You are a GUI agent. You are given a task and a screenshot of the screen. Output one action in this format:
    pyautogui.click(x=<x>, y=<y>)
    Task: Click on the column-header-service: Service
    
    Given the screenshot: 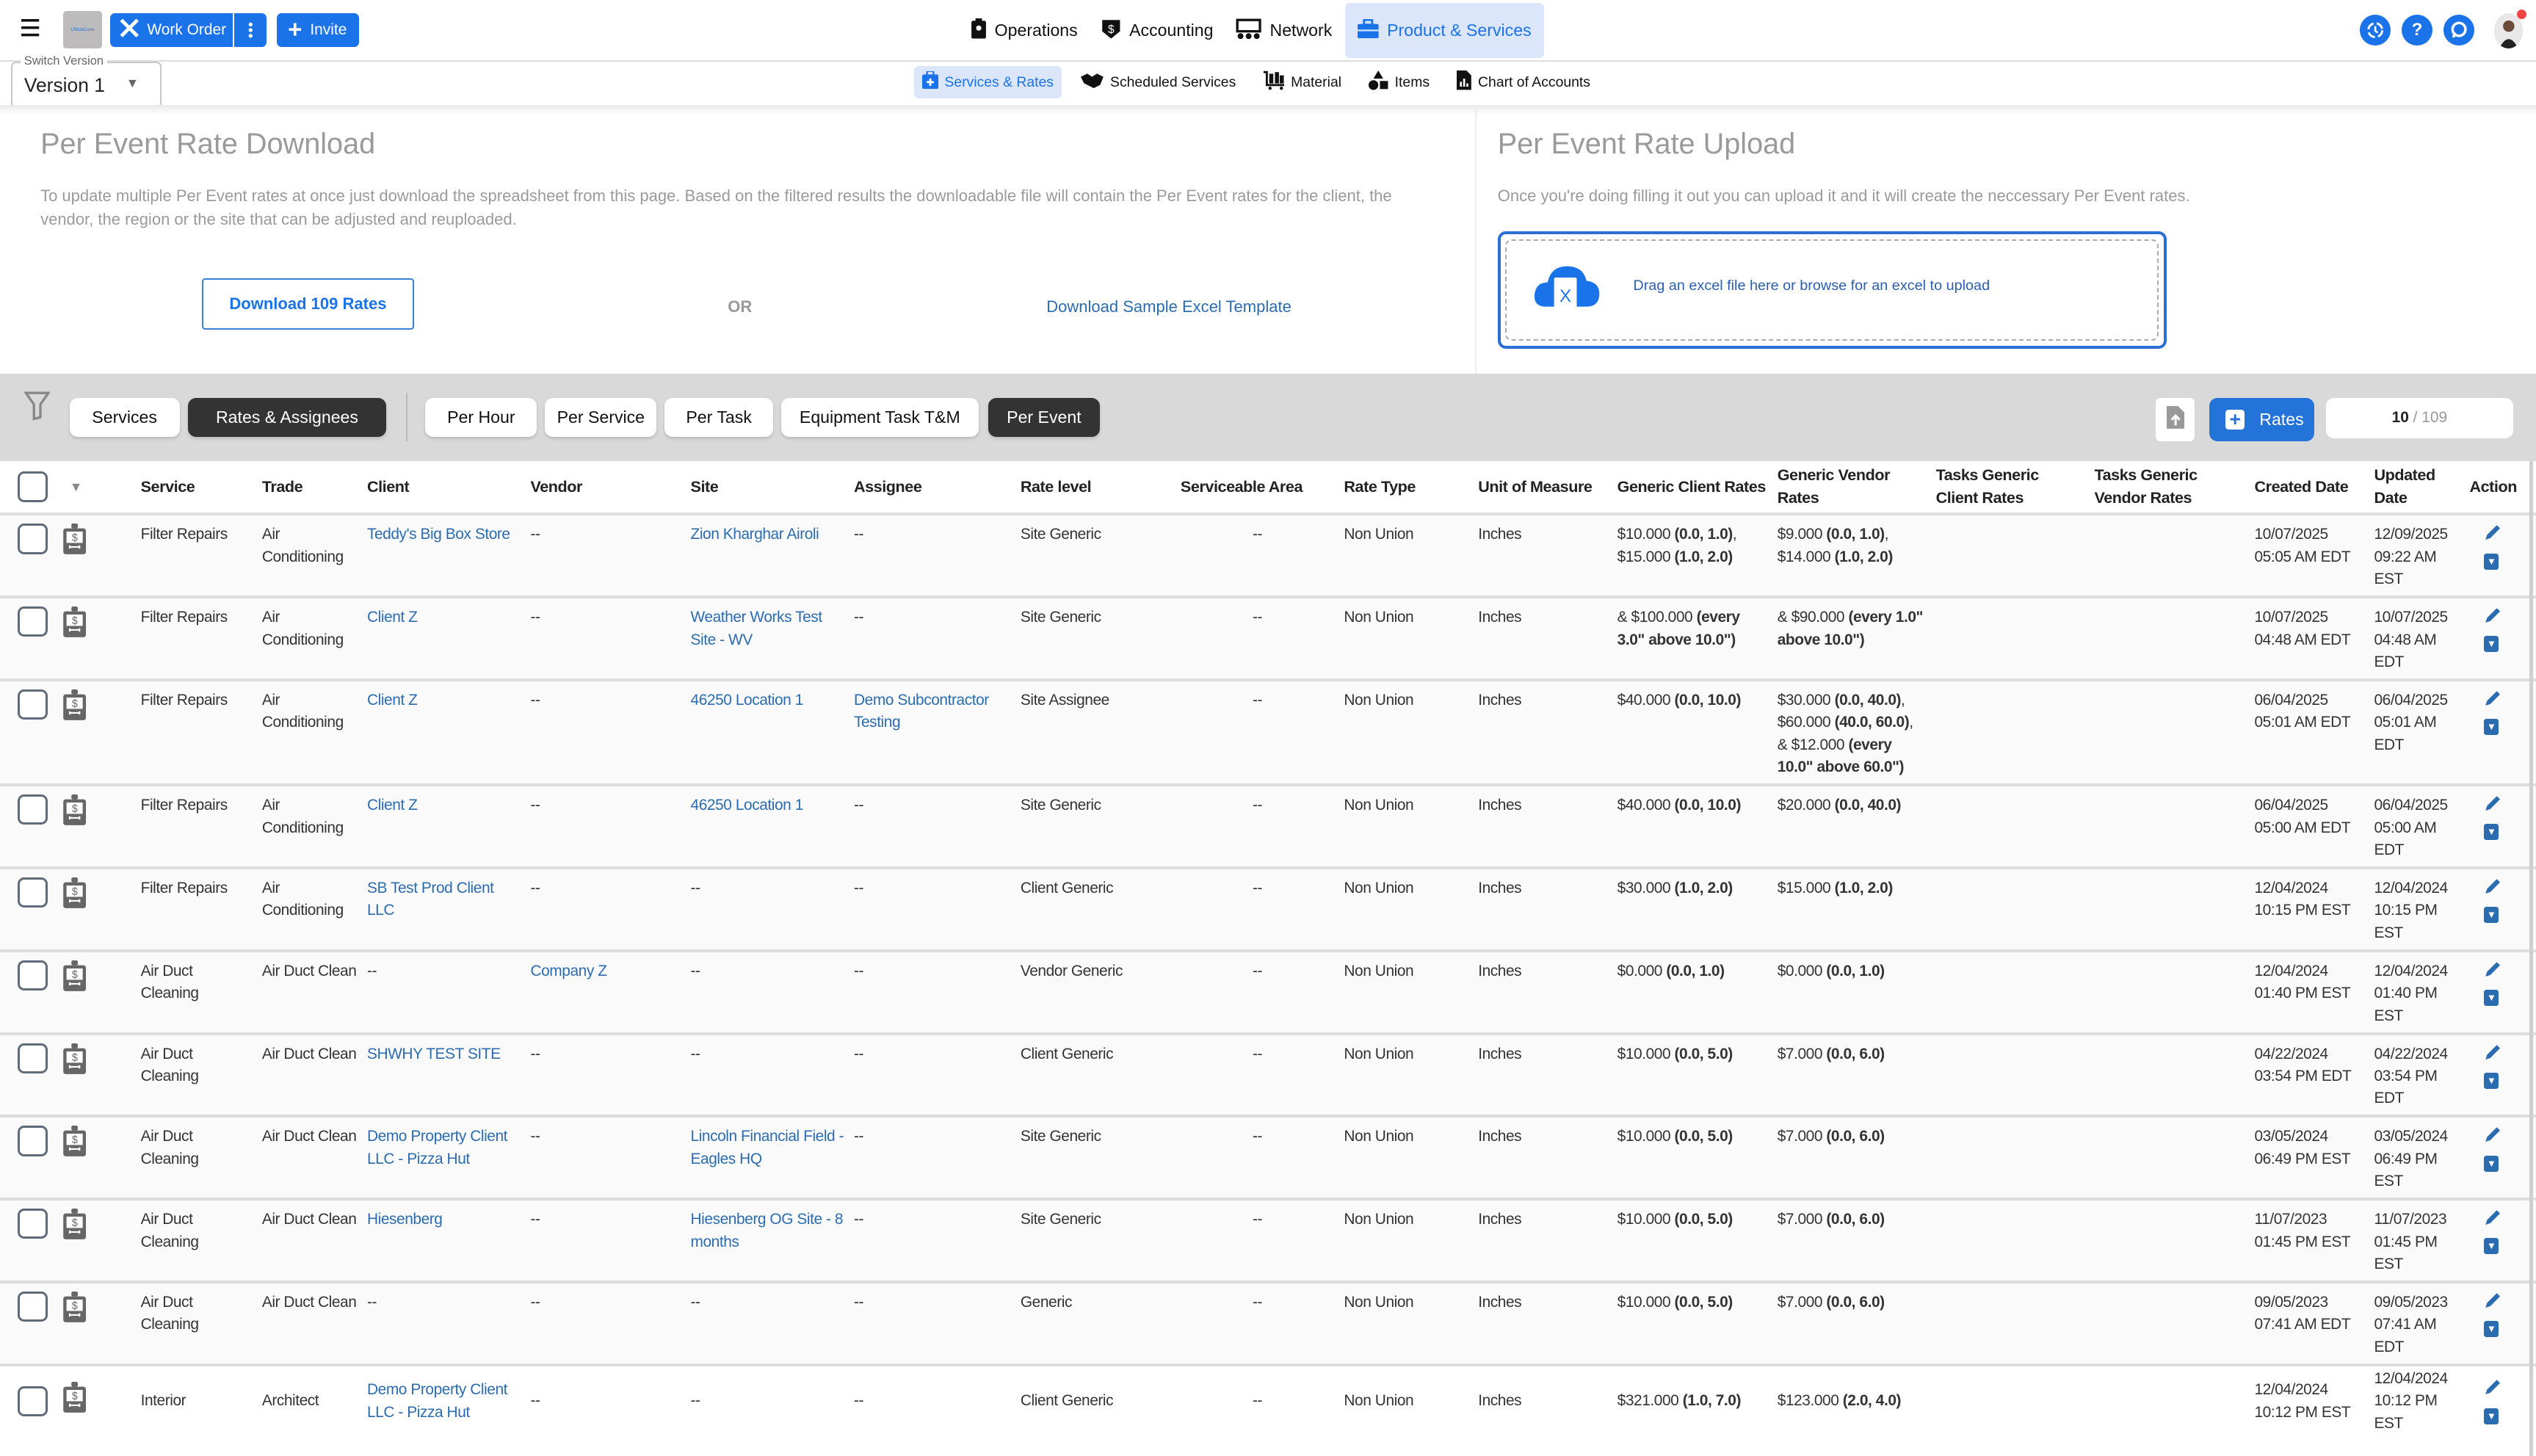 What is the action you would take?
    pyautogui.click(x=197, y=487)
    